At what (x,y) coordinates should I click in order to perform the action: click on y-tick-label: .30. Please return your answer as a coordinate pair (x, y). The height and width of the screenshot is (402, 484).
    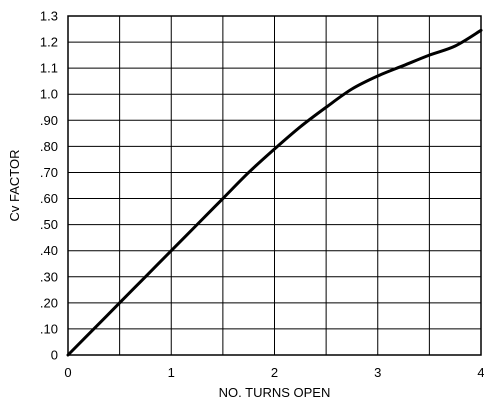
    Looking at the image, I should click on (49, 276).